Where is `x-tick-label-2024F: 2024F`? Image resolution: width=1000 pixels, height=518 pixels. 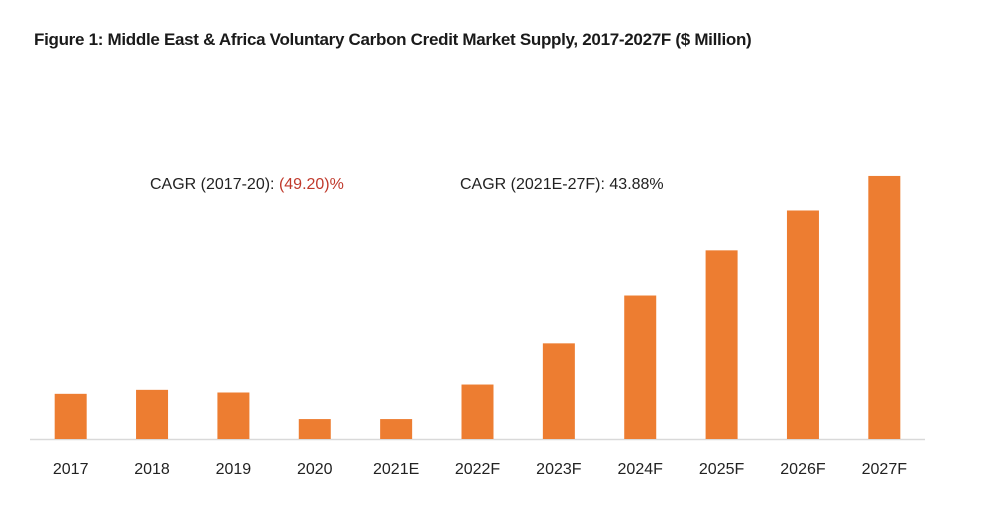 x-tick-label-2024F: 2024F is located at coordinates (641, 469).